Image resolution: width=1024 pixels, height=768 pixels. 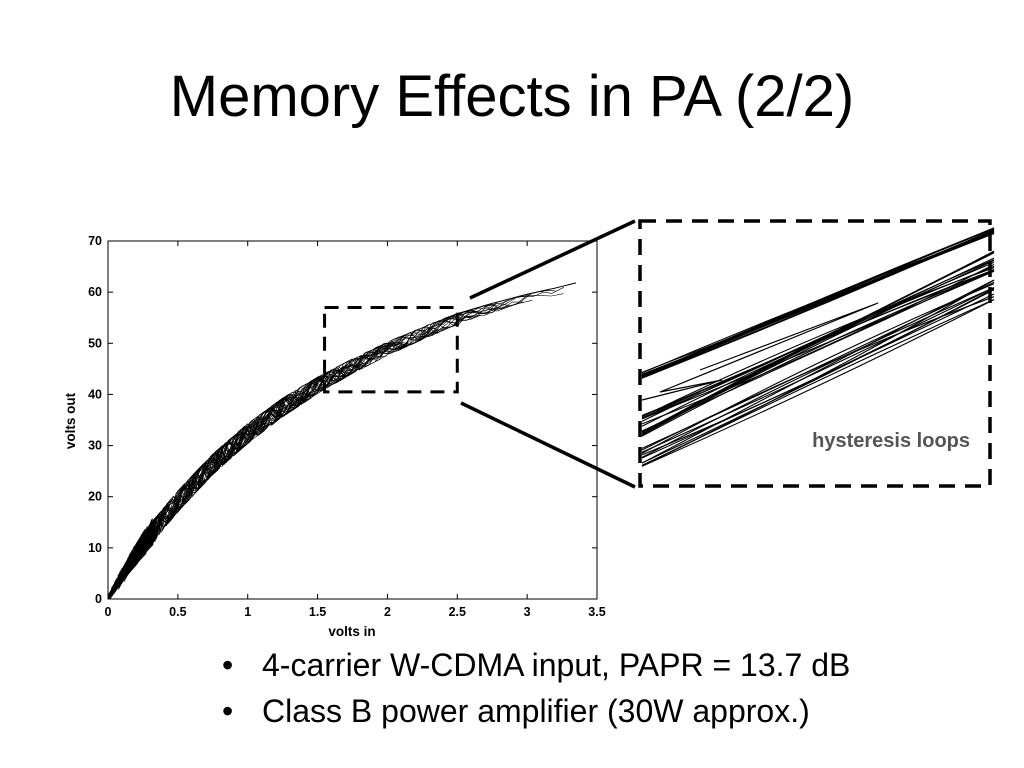 I want to click on inset-traces, so click(x=818, y=347).